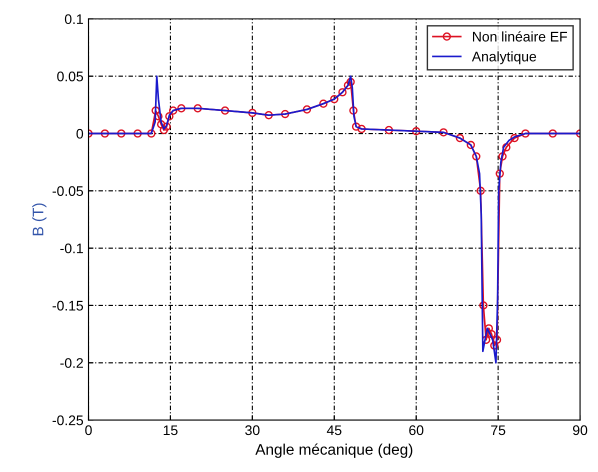  Describe the element at coordinates (171, 430) in the screenshot. I see `x-tick-label: 15` at that location.